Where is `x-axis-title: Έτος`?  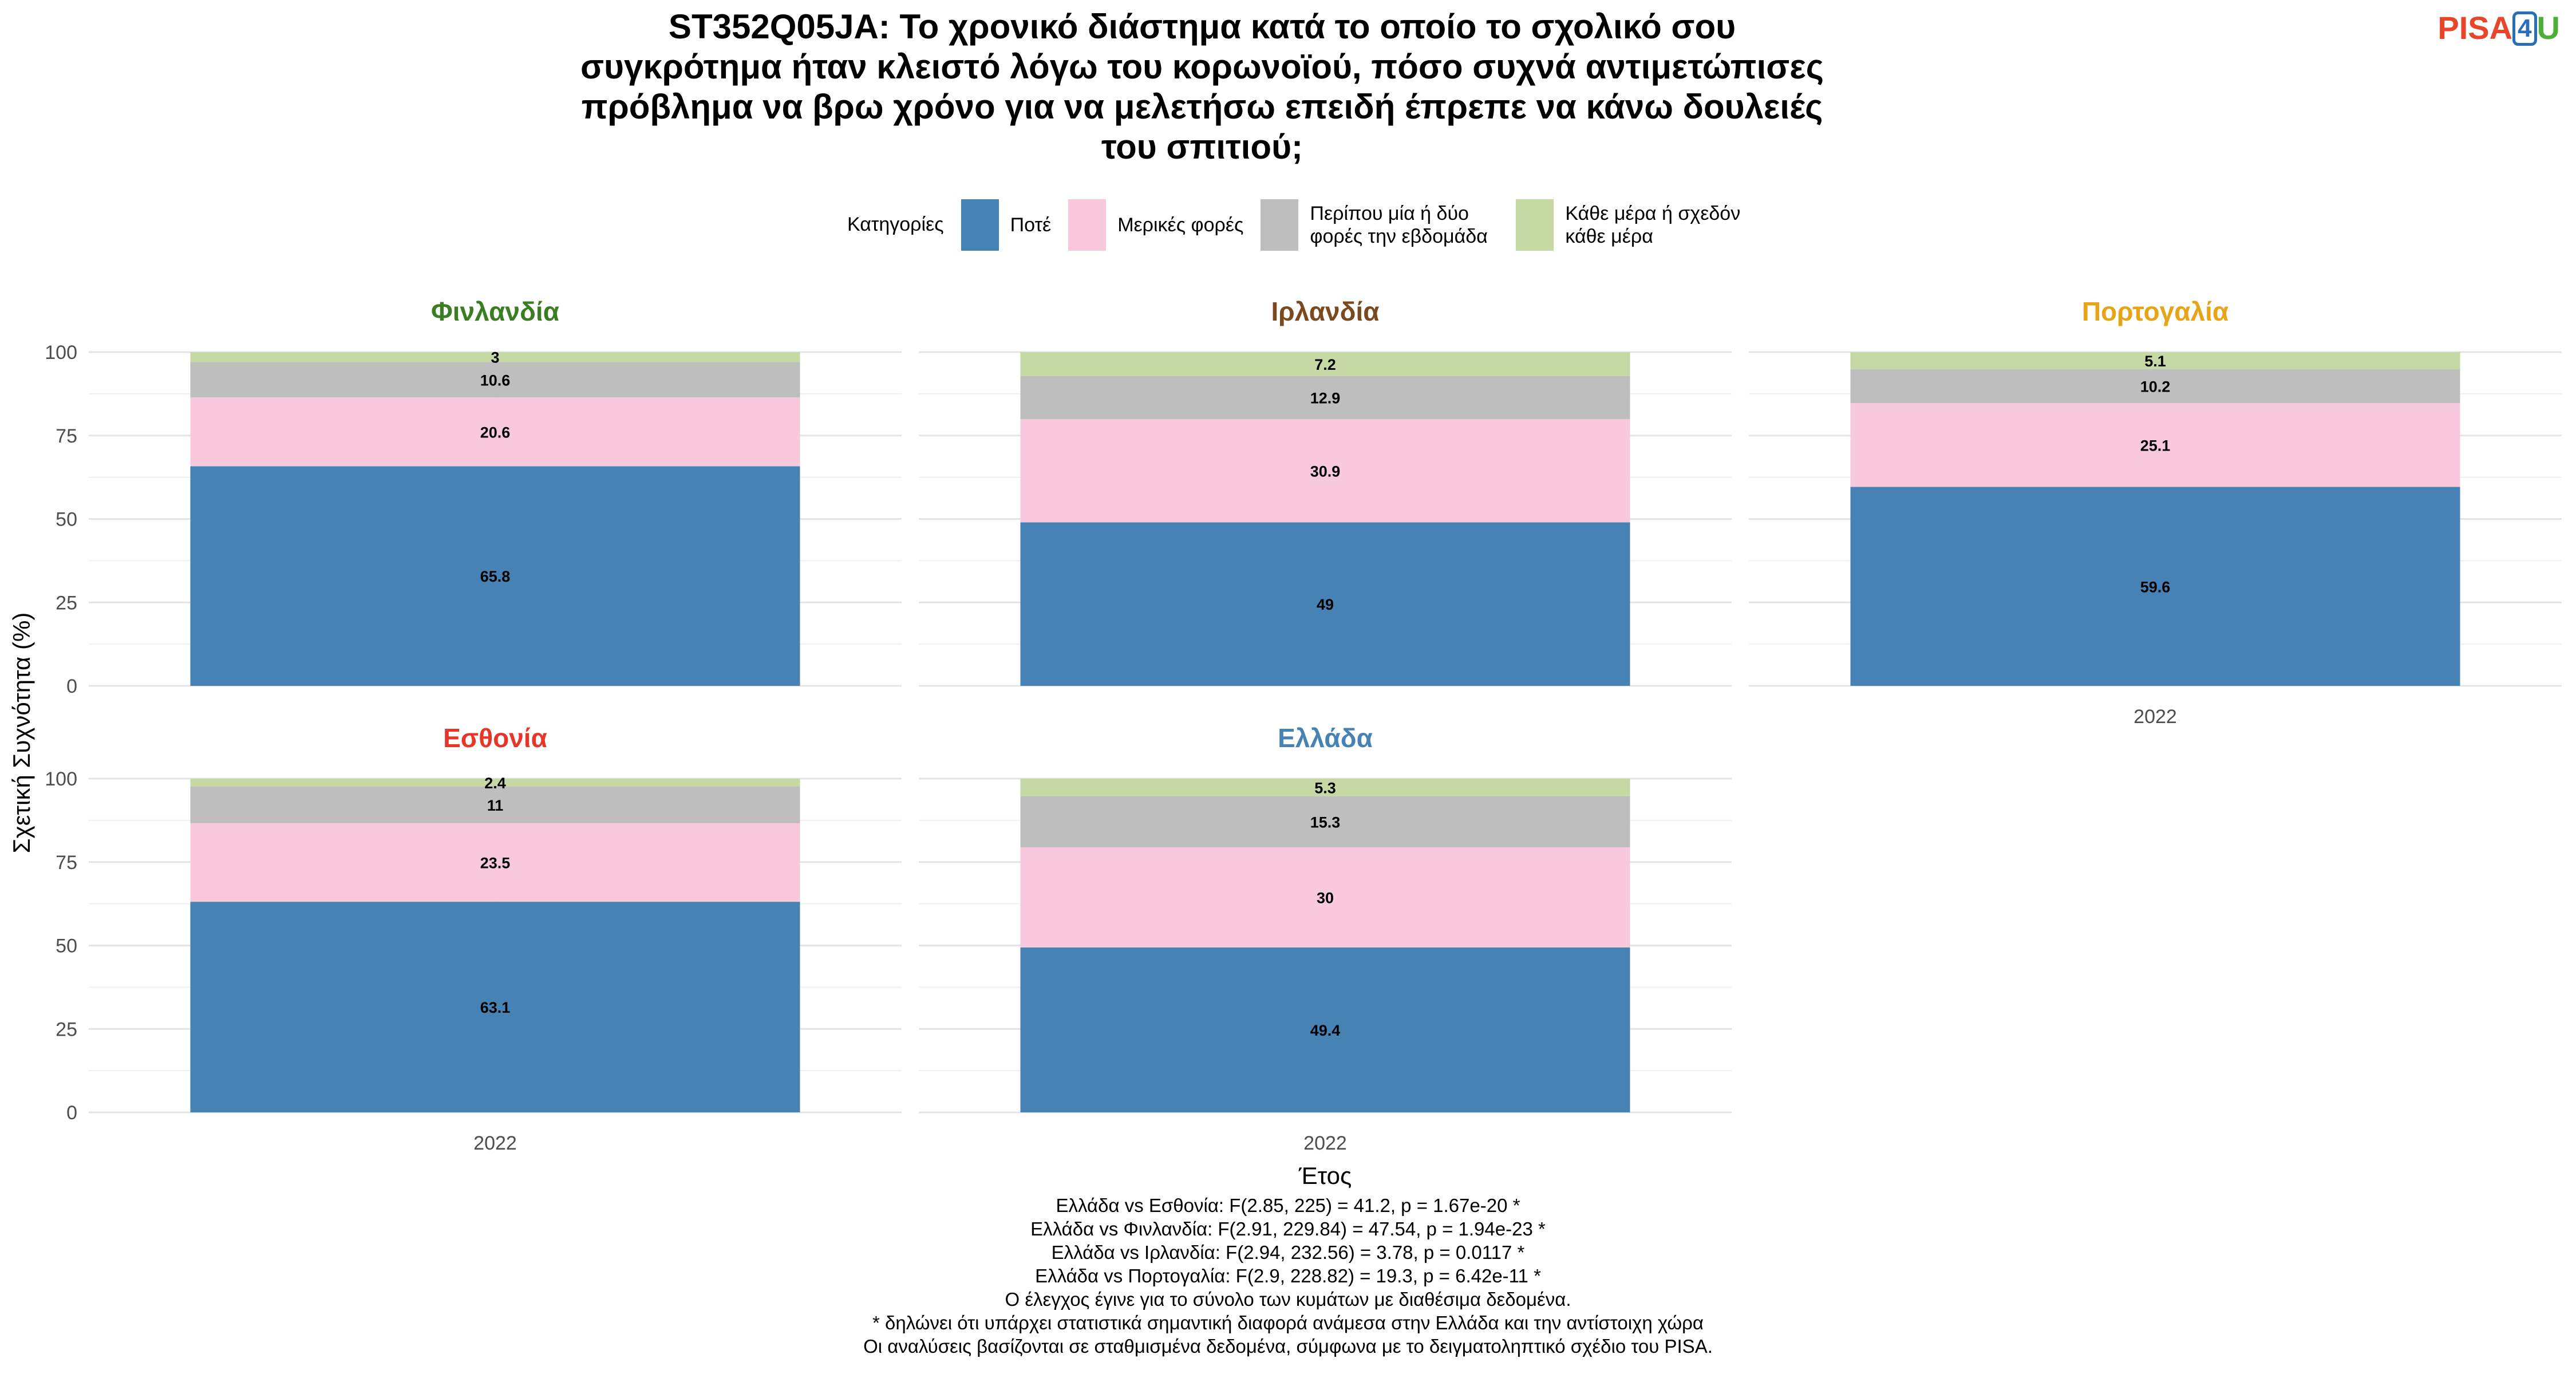 x-axis-title: Έτος is located at coordinates (1325, 1175).